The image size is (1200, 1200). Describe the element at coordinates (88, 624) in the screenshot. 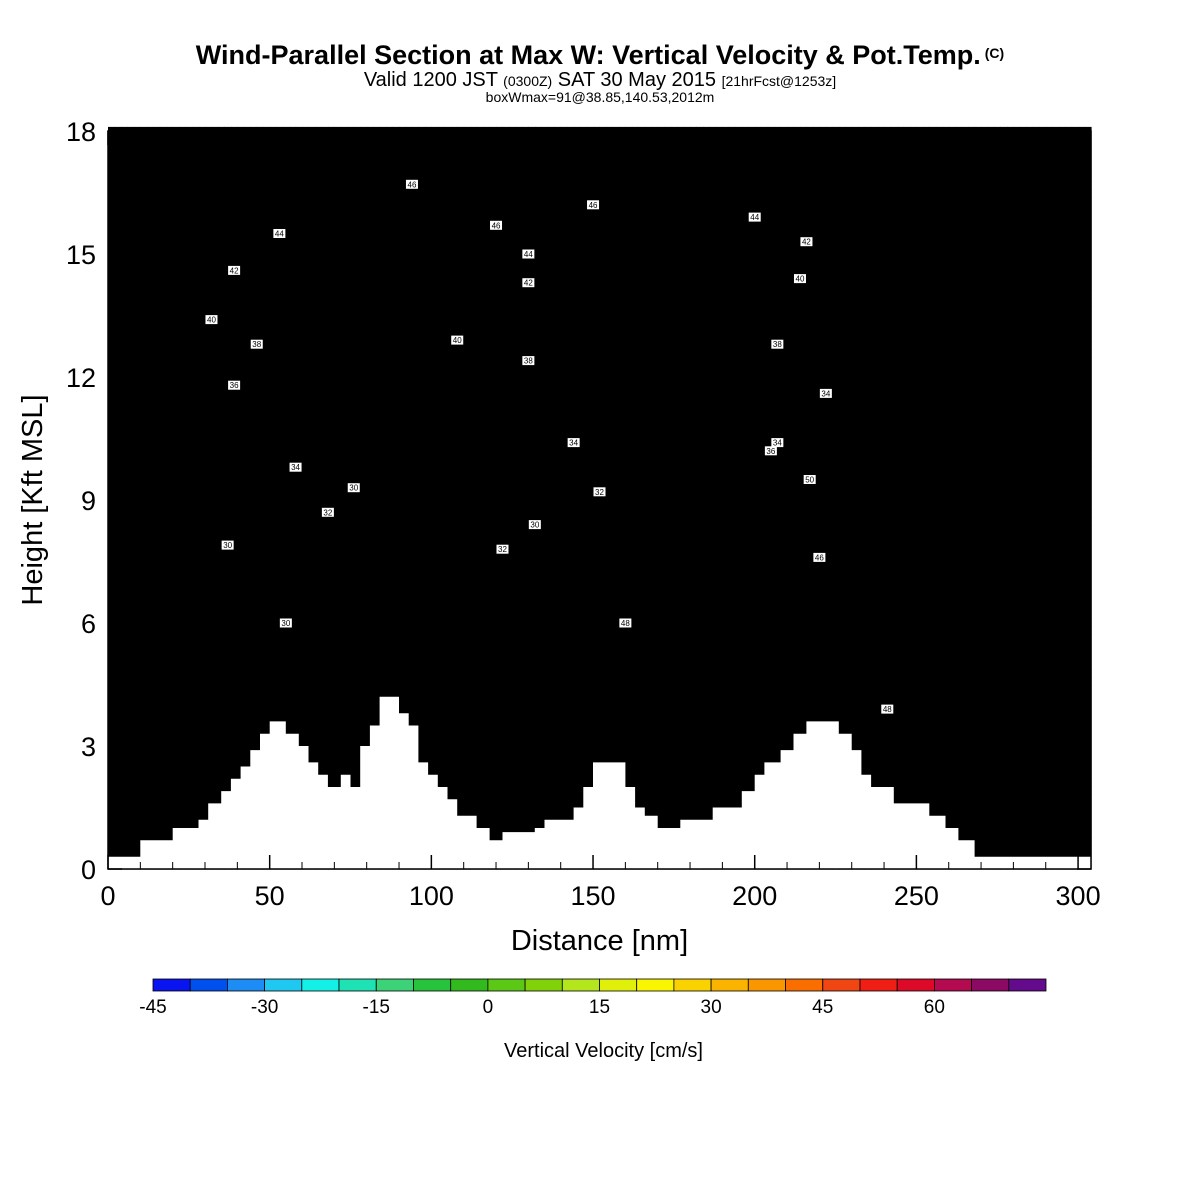

I see `y-tick-label: 6` at that location.